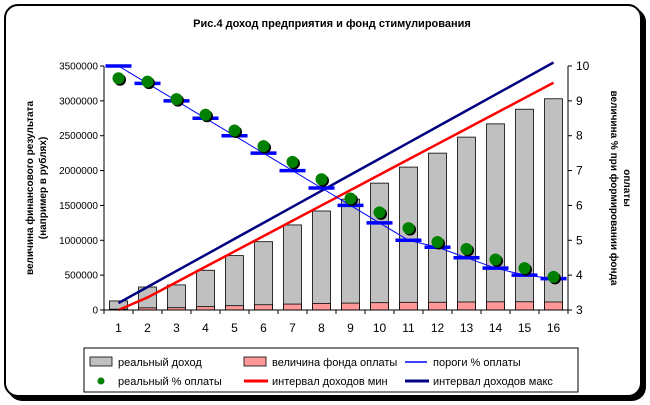 The width and height of the screenshot is (650, 405). I want to click on y-left-label-line2: (например в рублях), so click(43, 188).